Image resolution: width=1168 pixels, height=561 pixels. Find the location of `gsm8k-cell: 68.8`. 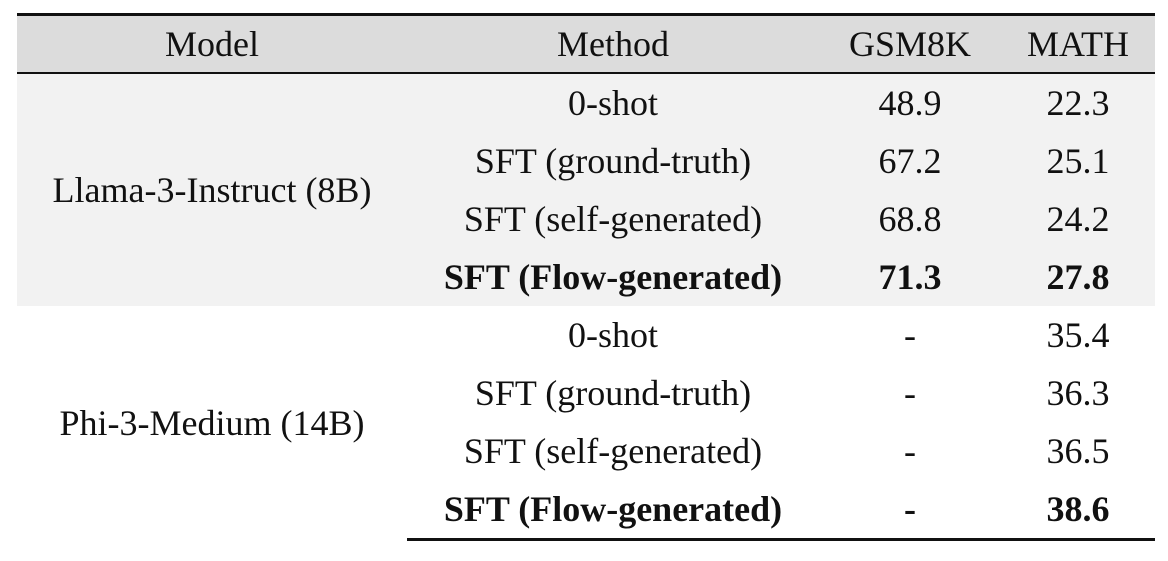

gsm8k-cell: 68.8 is located at coordinates (910, 219).